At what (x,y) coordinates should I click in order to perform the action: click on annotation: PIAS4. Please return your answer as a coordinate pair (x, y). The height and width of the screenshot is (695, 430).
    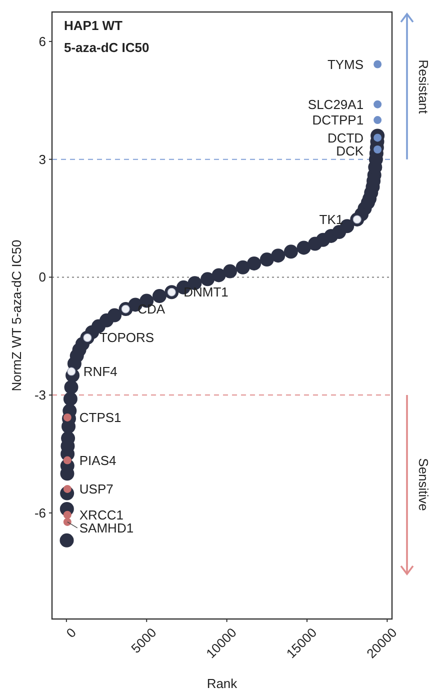
    Looking at the image, I should click on (97, 460).